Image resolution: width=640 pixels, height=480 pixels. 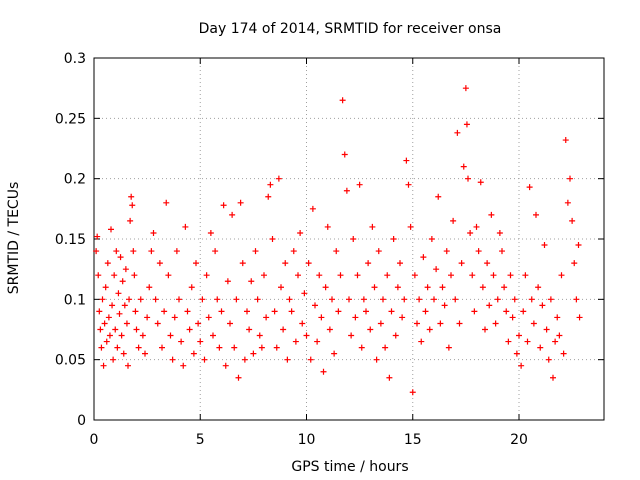 I want to click on y-tick-label: 0.25, so click(x=70, y=119).